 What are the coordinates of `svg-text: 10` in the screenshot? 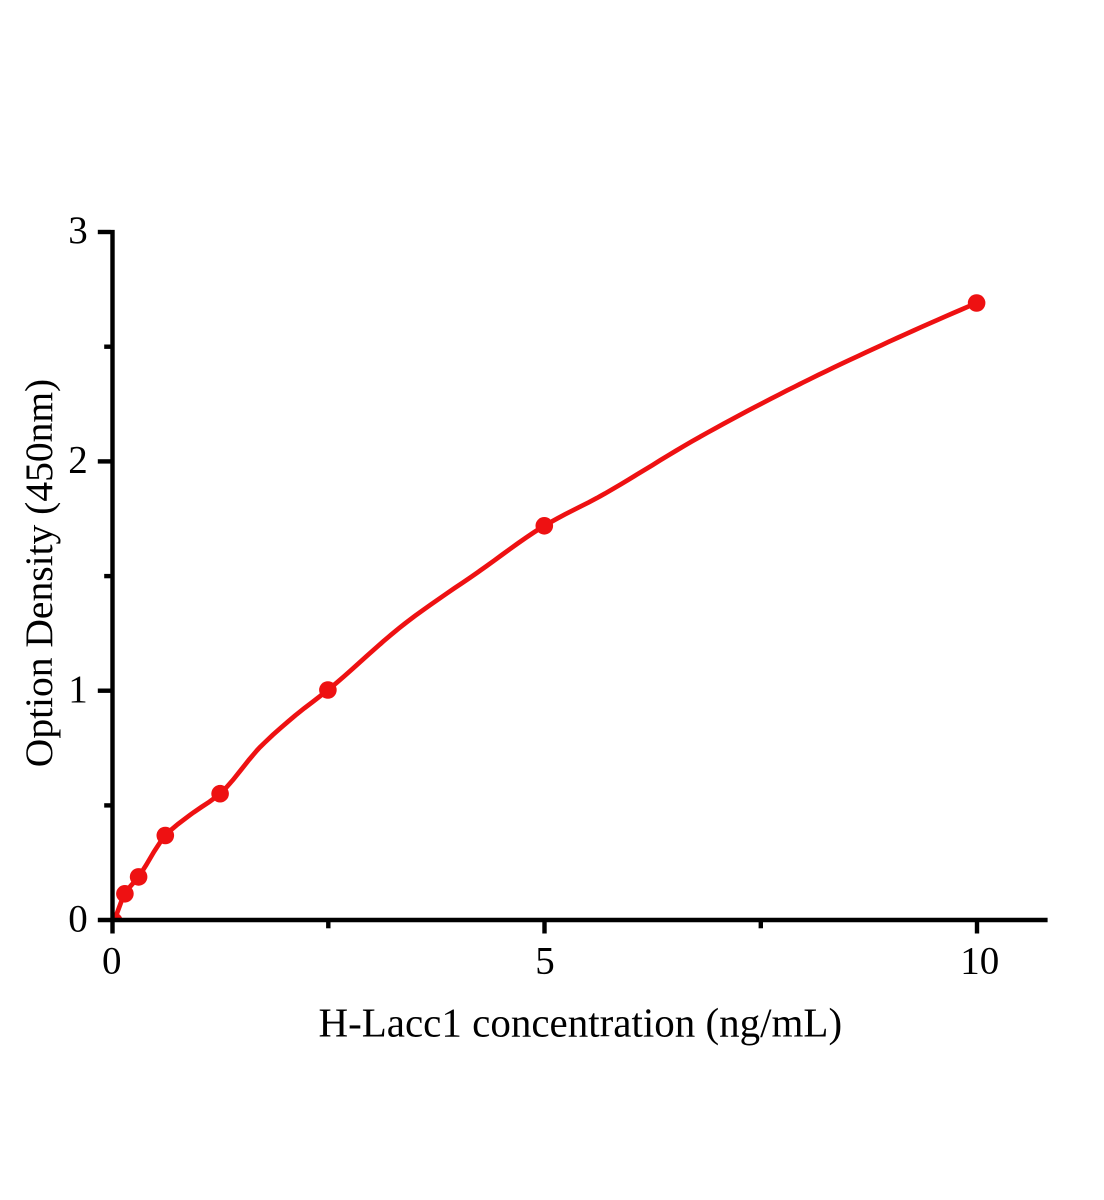 It's located at (979, 960).